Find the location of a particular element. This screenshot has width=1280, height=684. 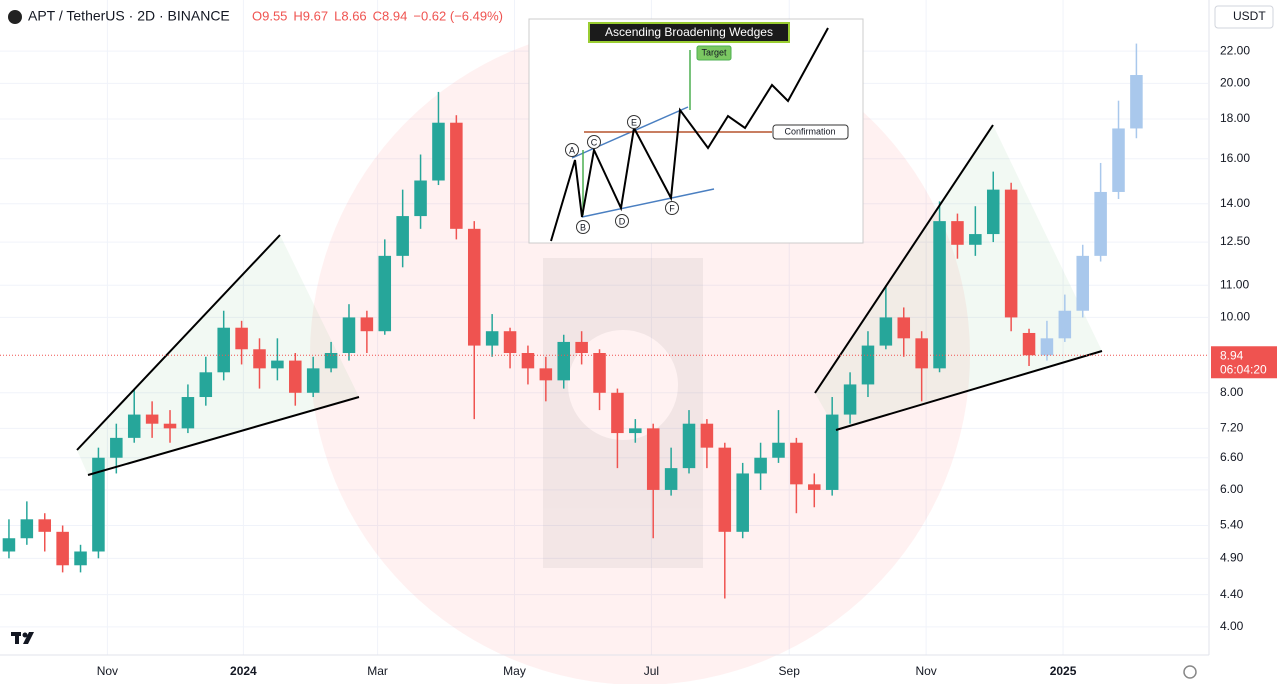

y-tick-label: 8.00 is located at coordinates (1232, 392).